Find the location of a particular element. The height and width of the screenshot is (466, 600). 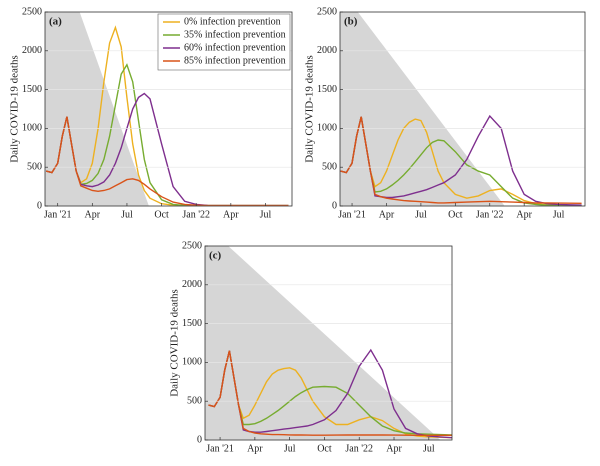

legend-label: 0% infection prevention is located at coordinates (232, 21).